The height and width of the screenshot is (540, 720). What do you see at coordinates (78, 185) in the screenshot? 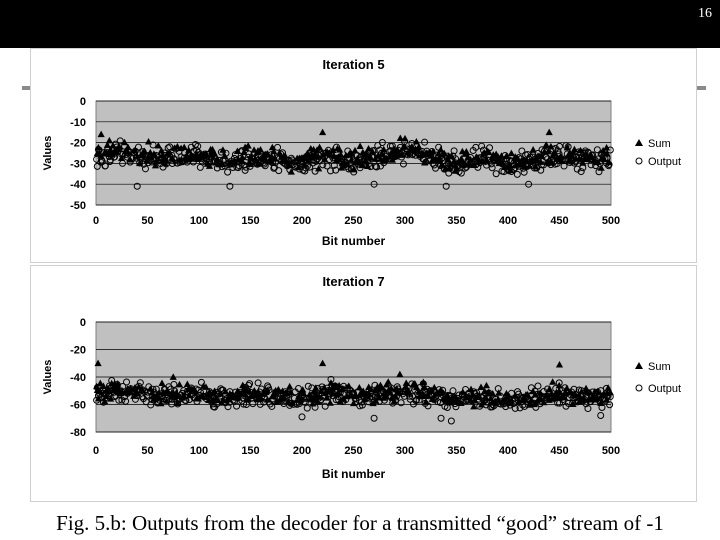
I see `y-tick-label: -40` at bounding box center [78, 185].